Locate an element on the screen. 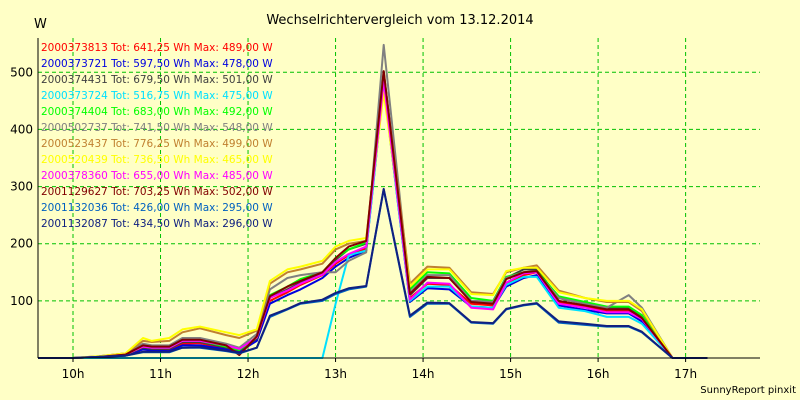 This screenshot has height=400, width=800. y-tick-label: 500 is located at coordinates (21, 72).